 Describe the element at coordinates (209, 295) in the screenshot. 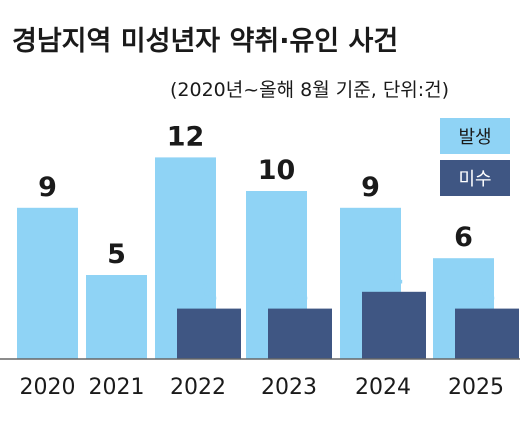

I see `value-label-unsolved-2022: 3` at that location.